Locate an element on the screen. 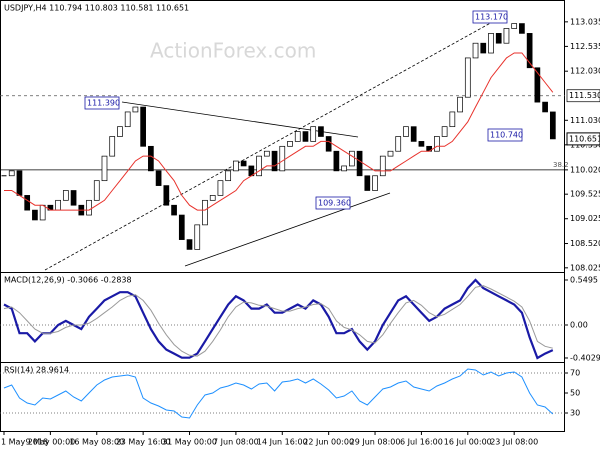 The width and height of the screenshot is (600, 450). x-tick-label: 9 May 00:00 is located at coordinates (50, 442).